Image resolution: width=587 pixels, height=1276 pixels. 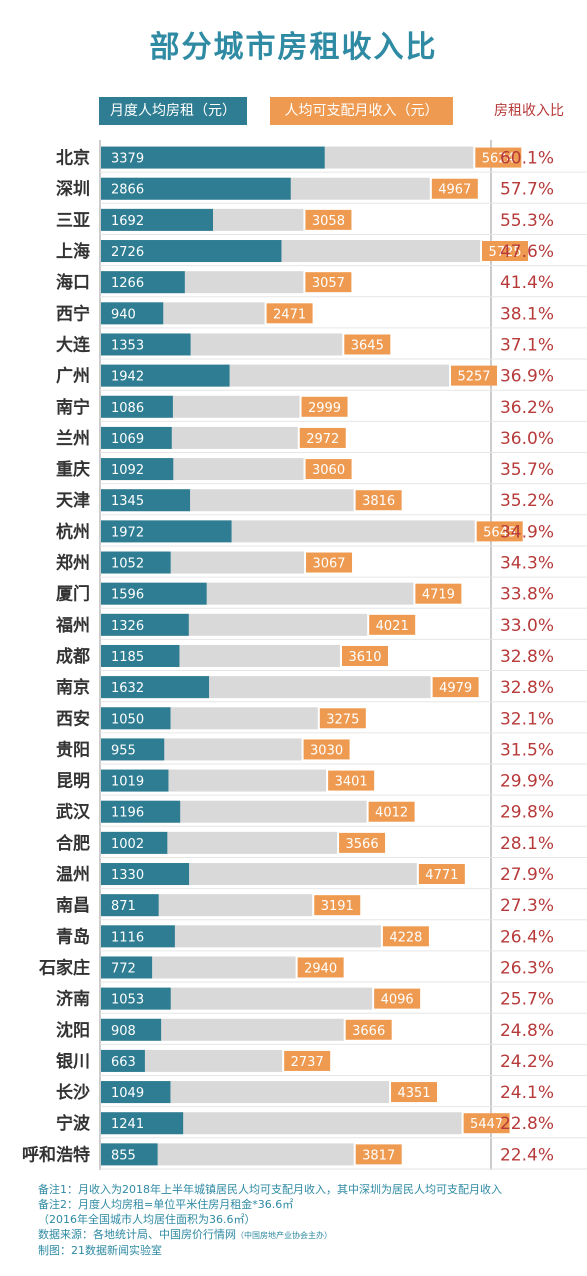 I want to click on income-value-label: 3666, so click(x=368, y=1031).